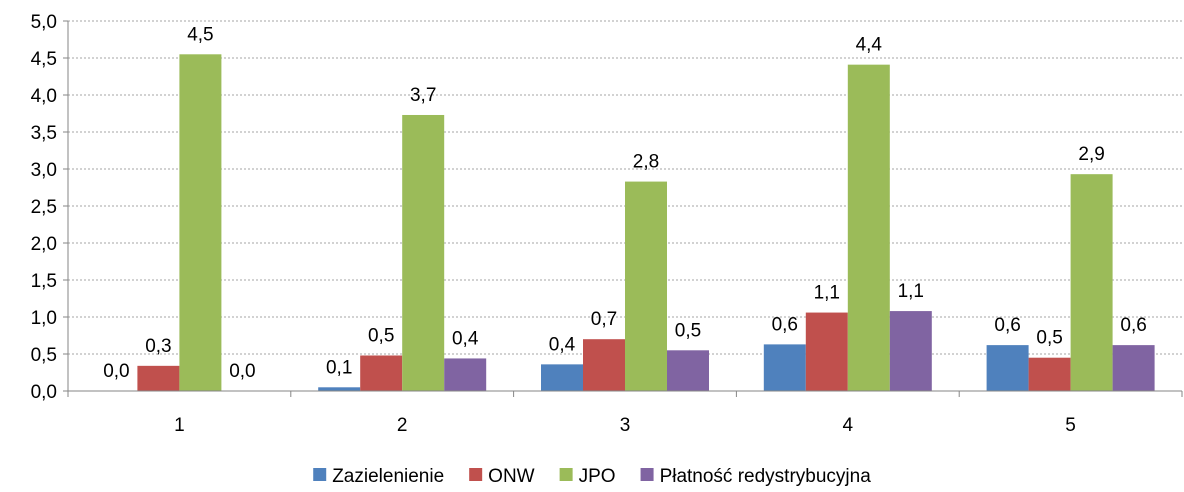  Describe the element at coordinates (44, 318) in the screenshot. I see `y-tick-label: 1,0` at that location.